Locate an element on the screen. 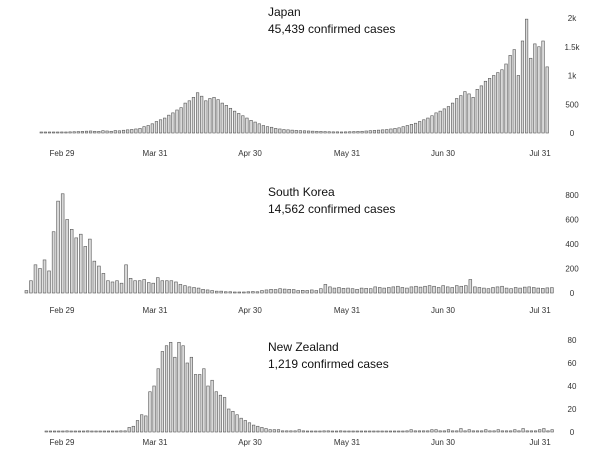 The image size is (600, 459). japan-x-tick-label: May 31 is located at coordinates (347, 153).